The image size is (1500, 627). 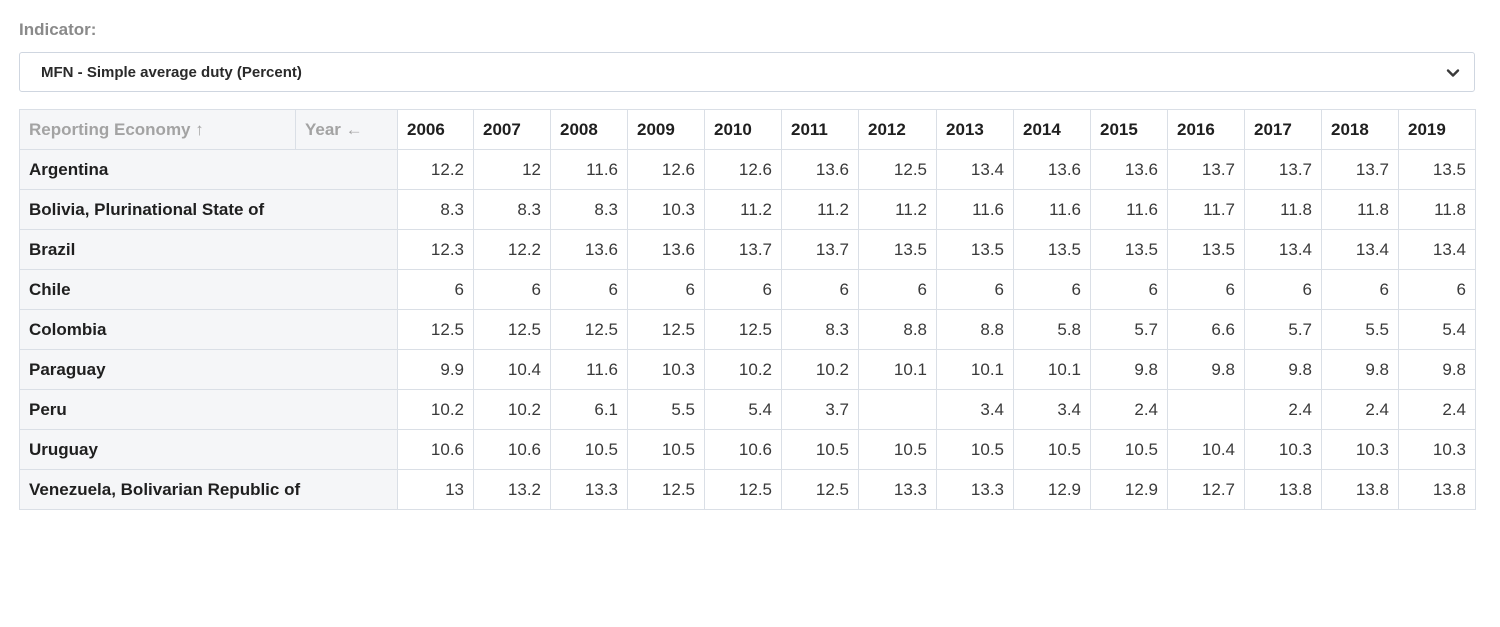 I want to click on indicator-select: MFN - Simple average duty (Percent), so click(x=747, y=72).